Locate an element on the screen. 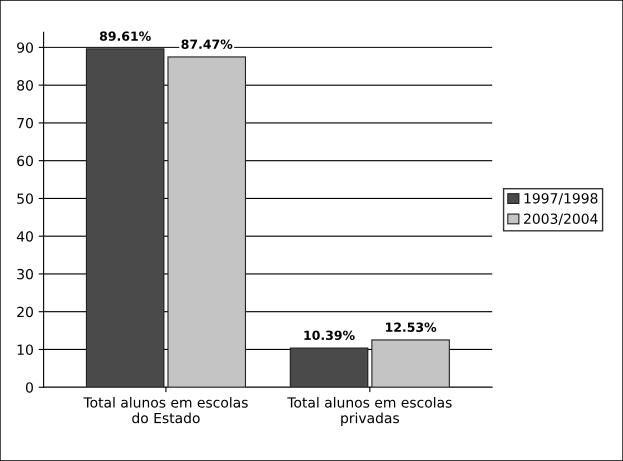 The width and height of the screenshot is (623, 461). y-tick-label: 40 is located at coordinates (24, 236).